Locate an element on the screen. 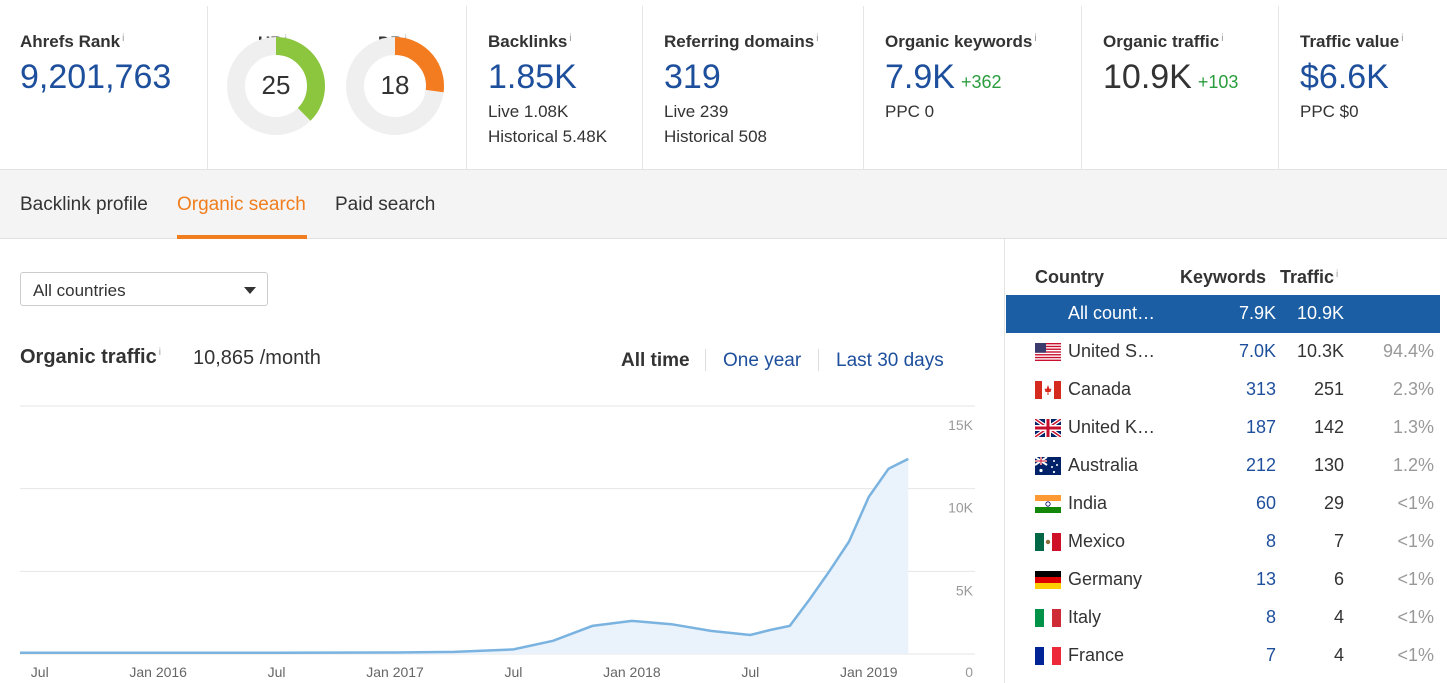 The image size is (1447, 683). country-keywords: 7.0K is located at coordinates (1257, 351).